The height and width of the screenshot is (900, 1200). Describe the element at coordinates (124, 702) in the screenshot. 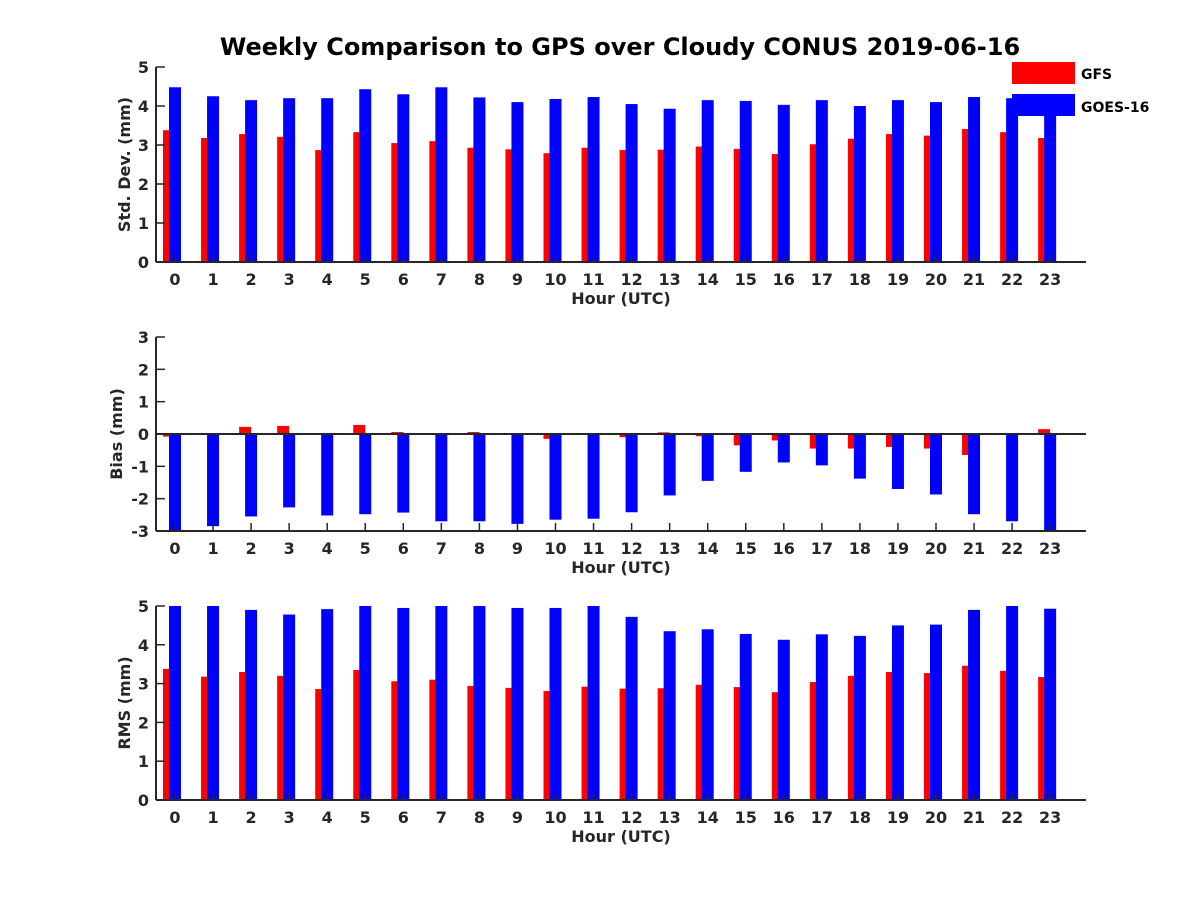

I see `rms-y-axis-label: RMS (mm)` at that location.